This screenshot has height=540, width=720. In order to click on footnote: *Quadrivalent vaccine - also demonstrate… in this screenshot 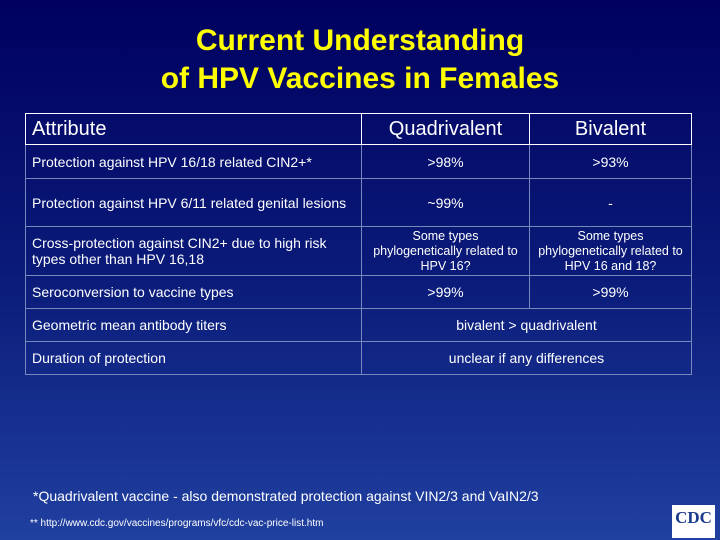, I will do `click(286, 496)`.